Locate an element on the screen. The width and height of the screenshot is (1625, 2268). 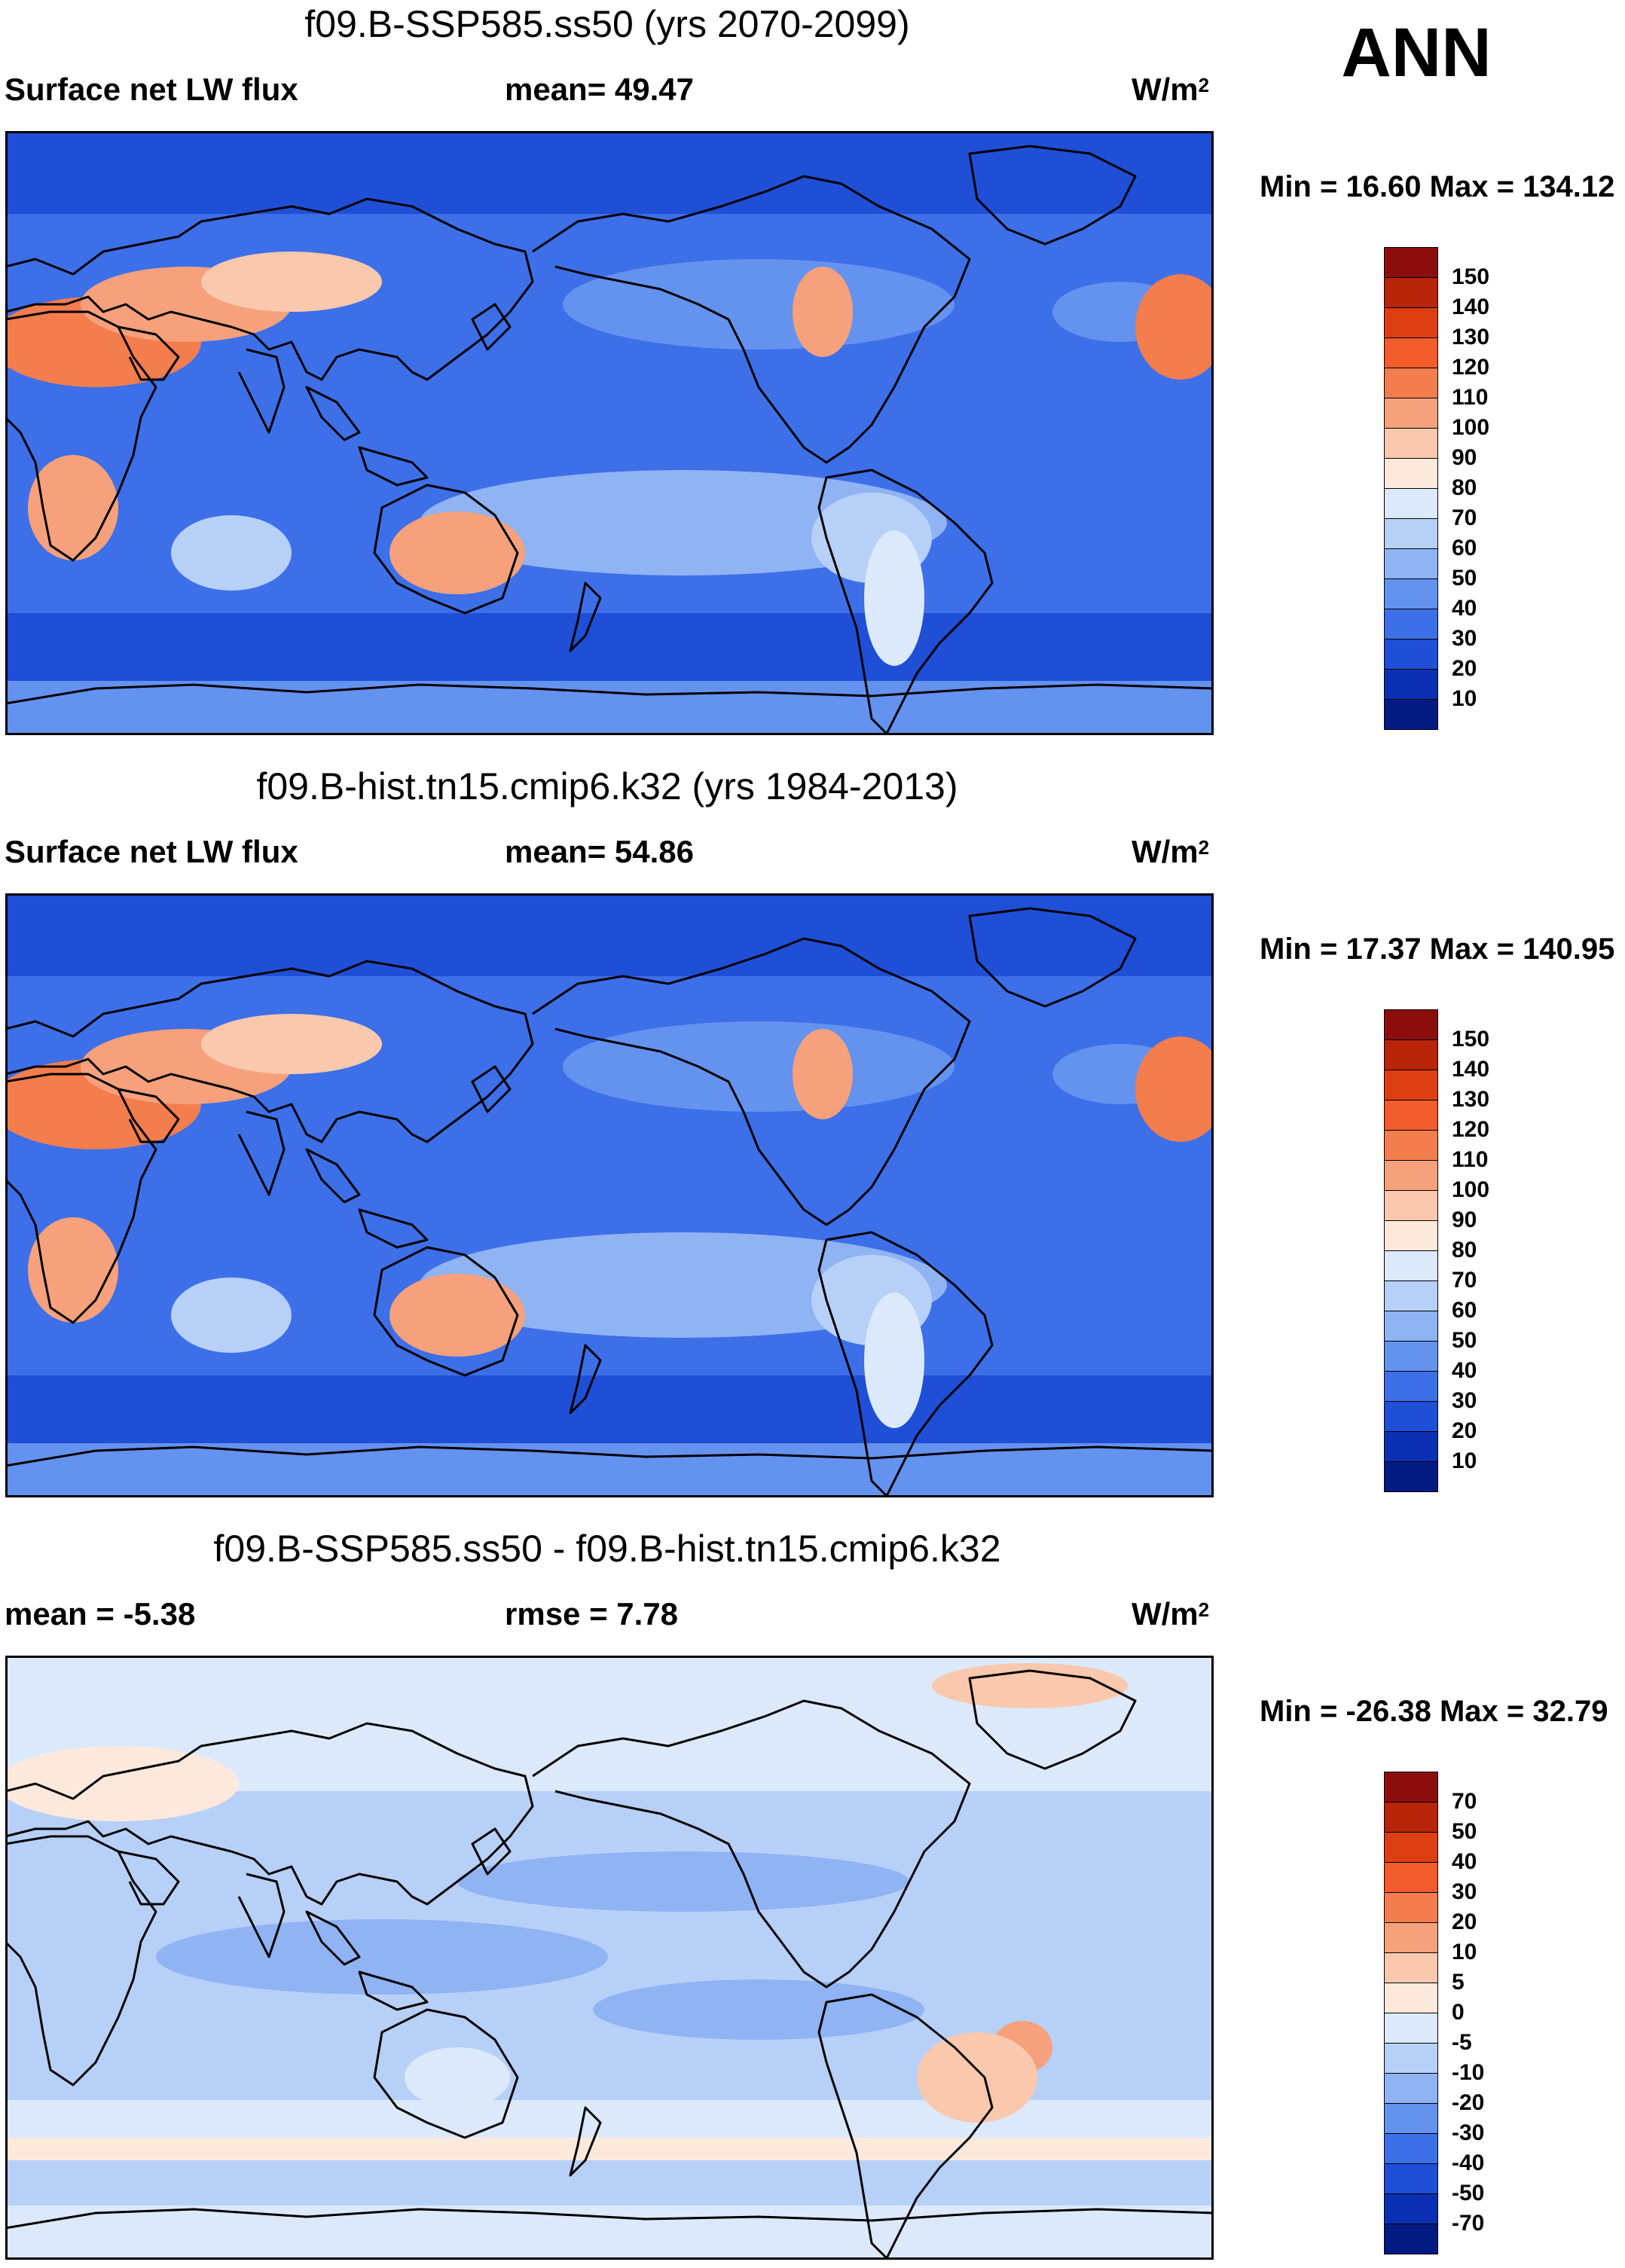
colorbar-label: -70 is located at coordinates (1468, 2223).